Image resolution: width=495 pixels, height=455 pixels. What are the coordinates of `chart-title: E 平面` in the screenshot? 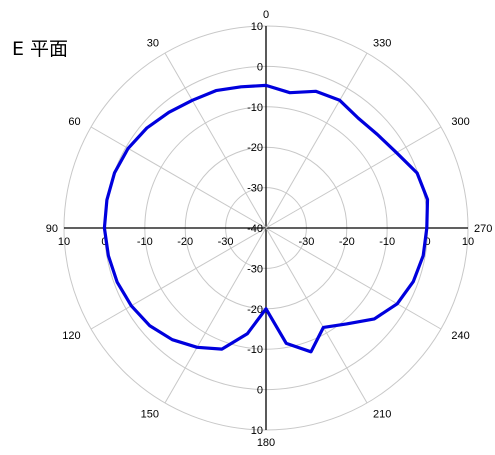 It's located at (40, 49).